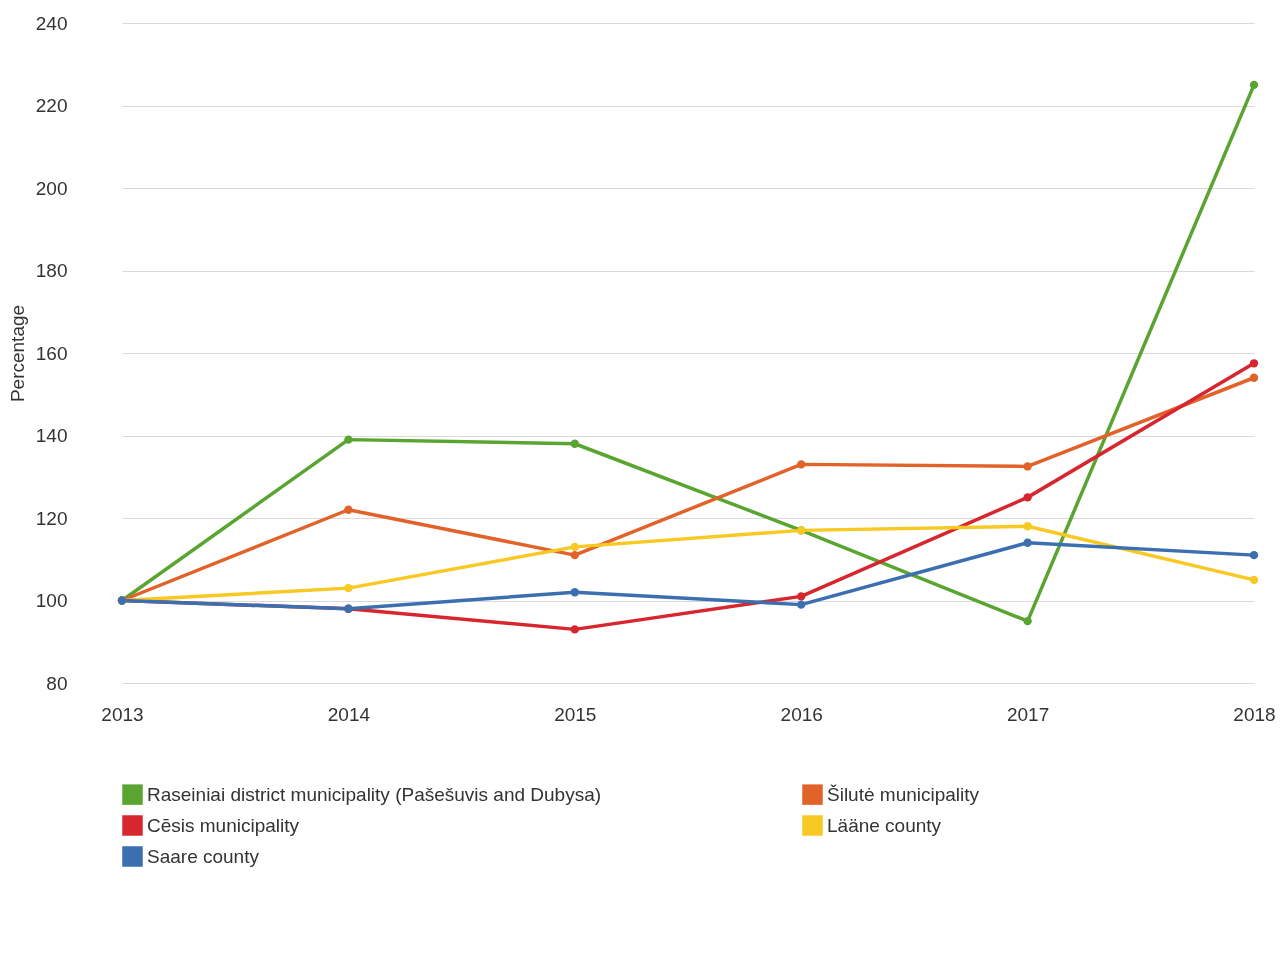 This screenshot has width=1287, height=960. I want to click on x-tick-label: 2017, so click(1028, 714).